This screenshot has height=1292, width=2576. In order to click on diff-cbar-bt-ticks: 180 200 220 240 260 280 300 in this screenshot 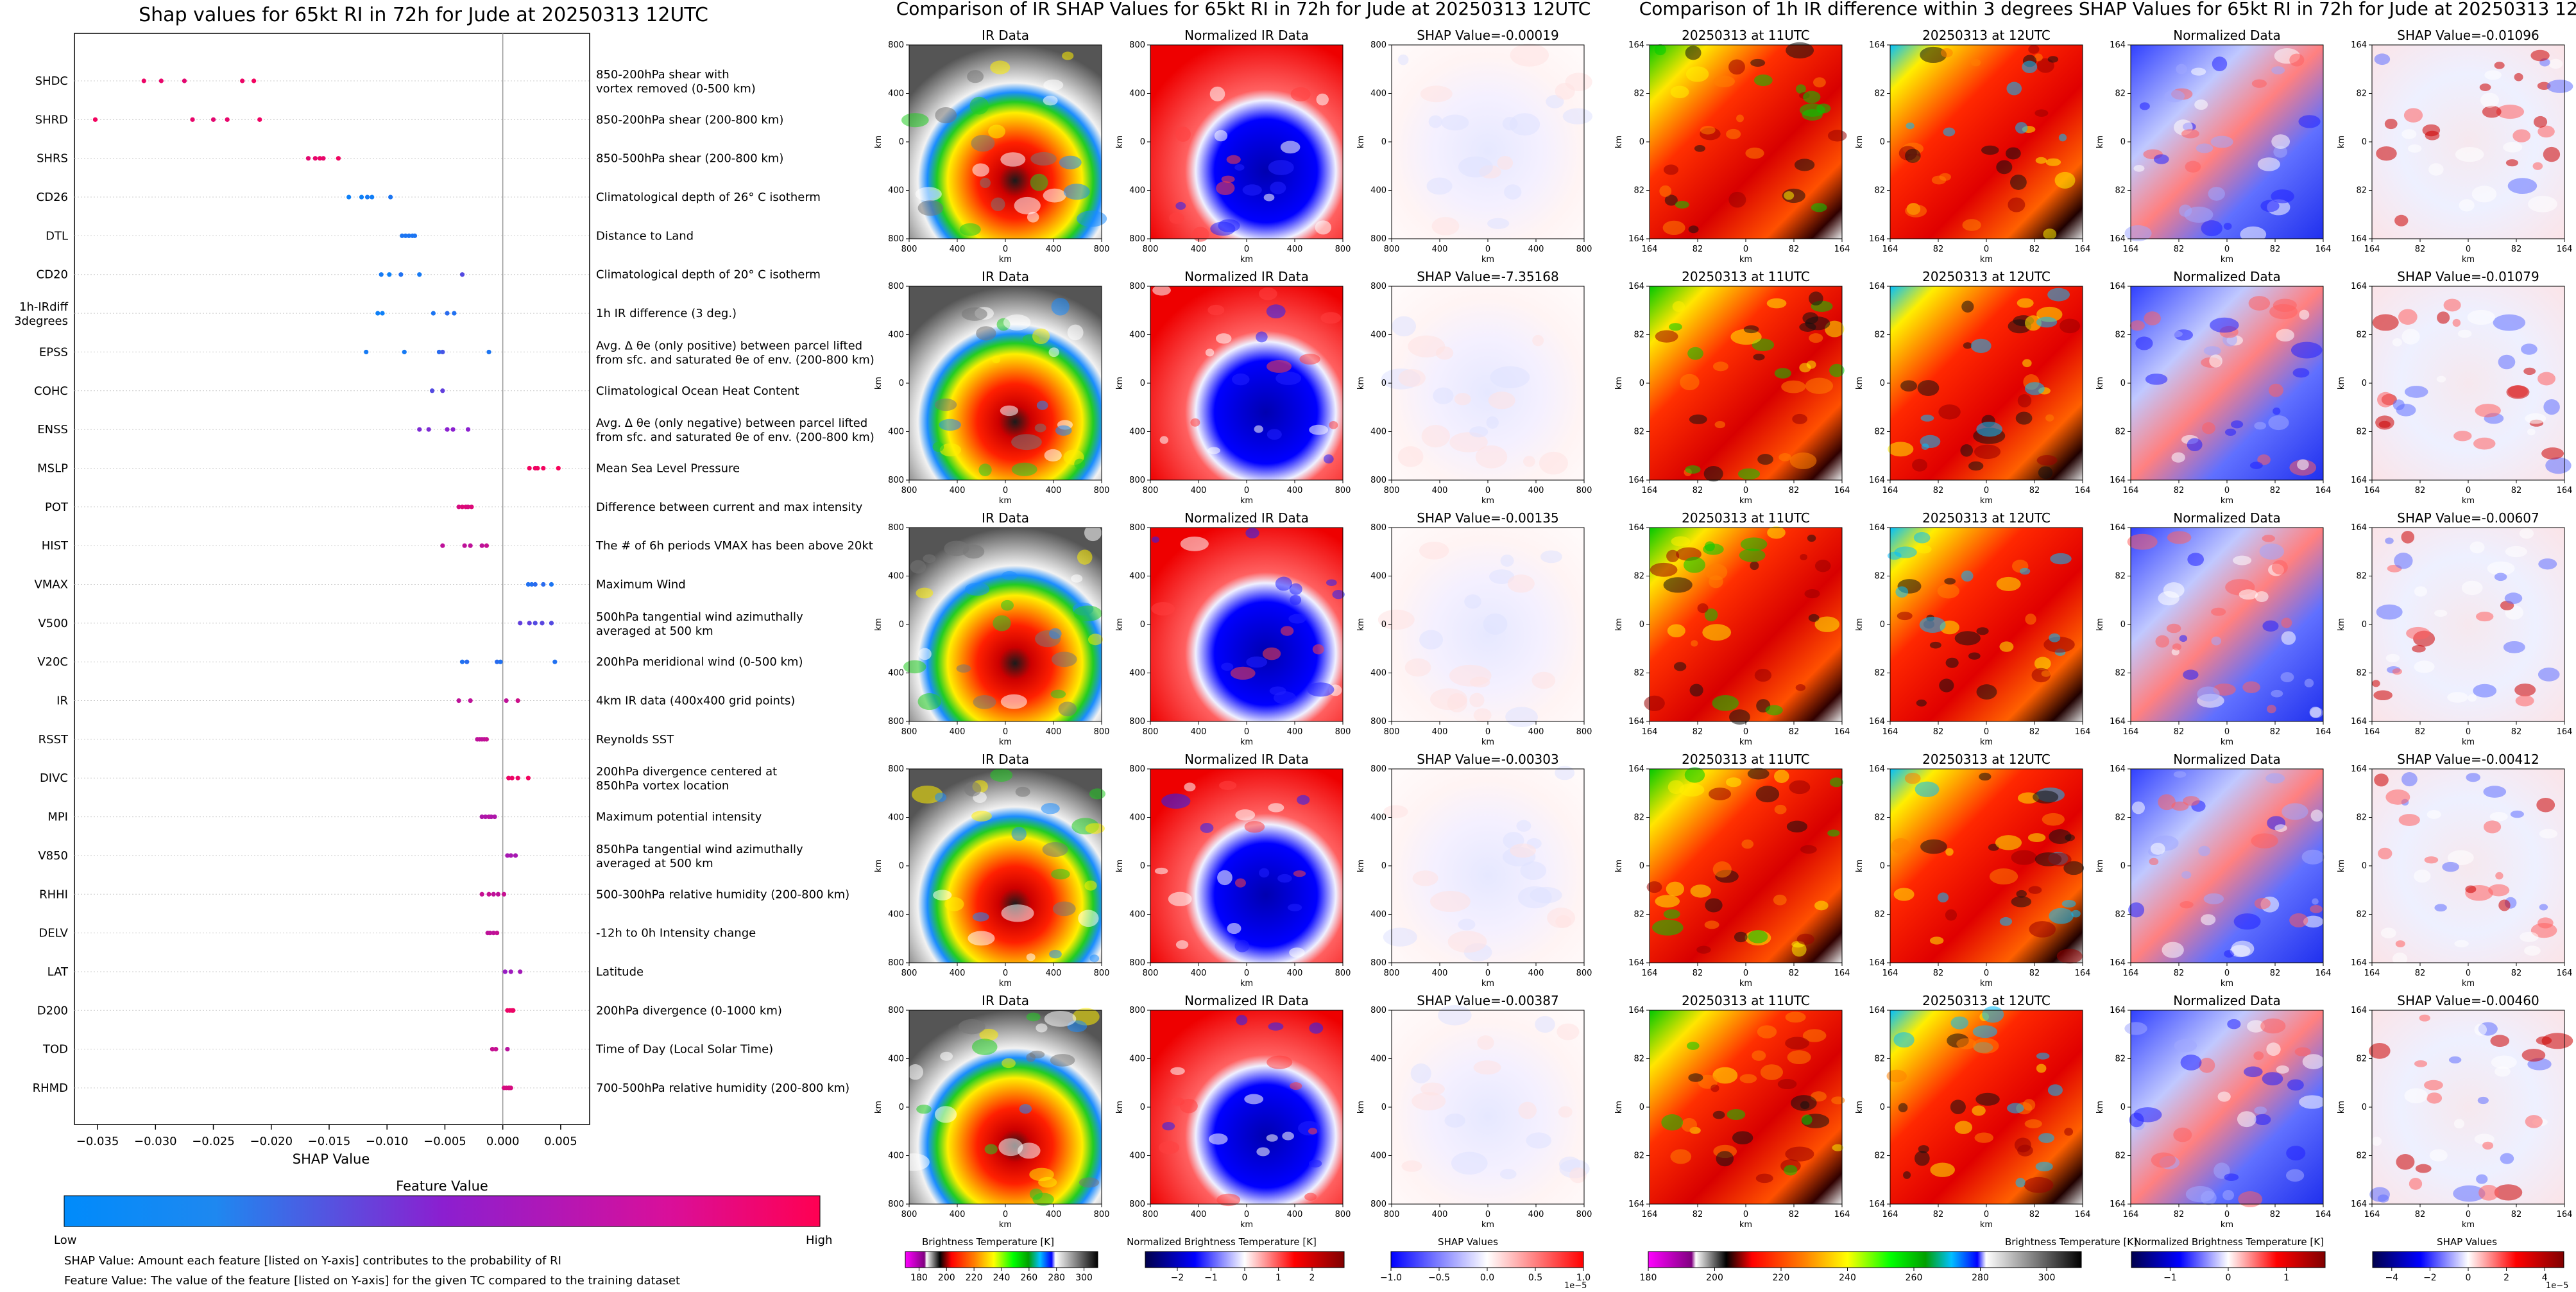, I will do `click(1847, 1275)`.